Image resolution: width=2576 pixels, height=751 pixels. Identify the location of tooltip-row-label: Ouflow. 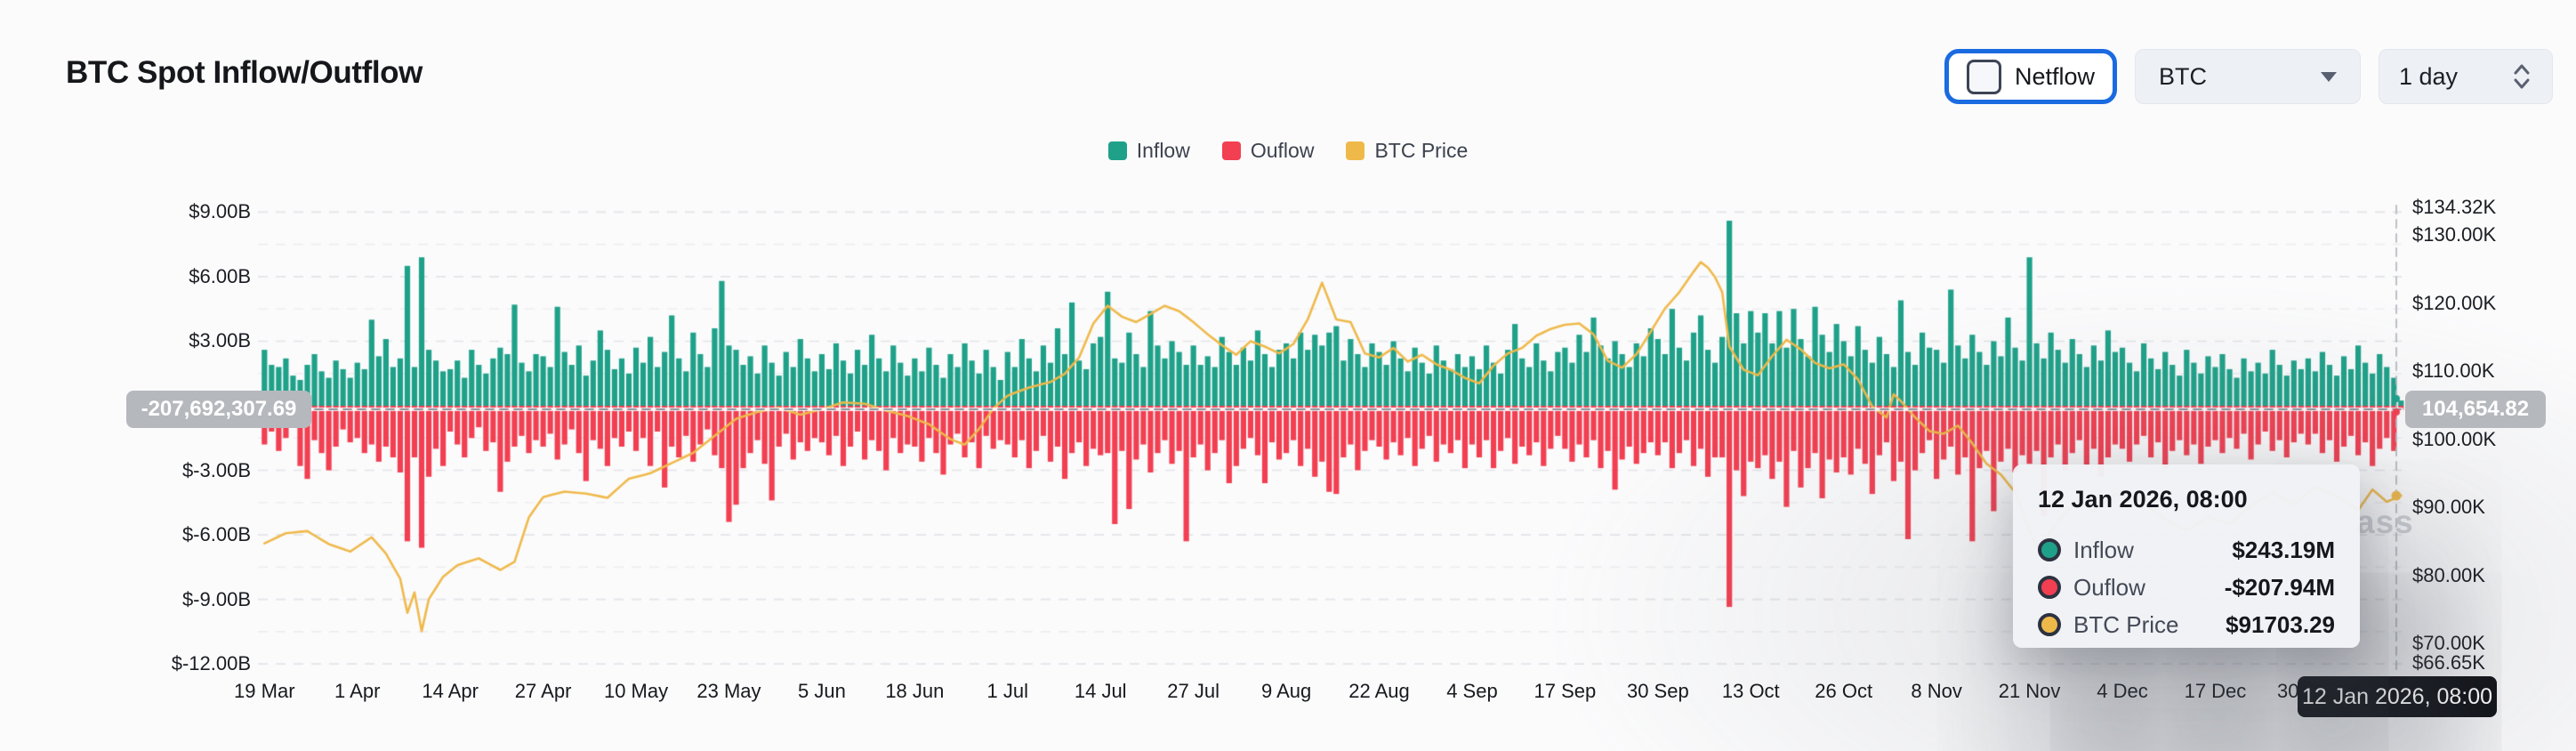
(2109, 587).